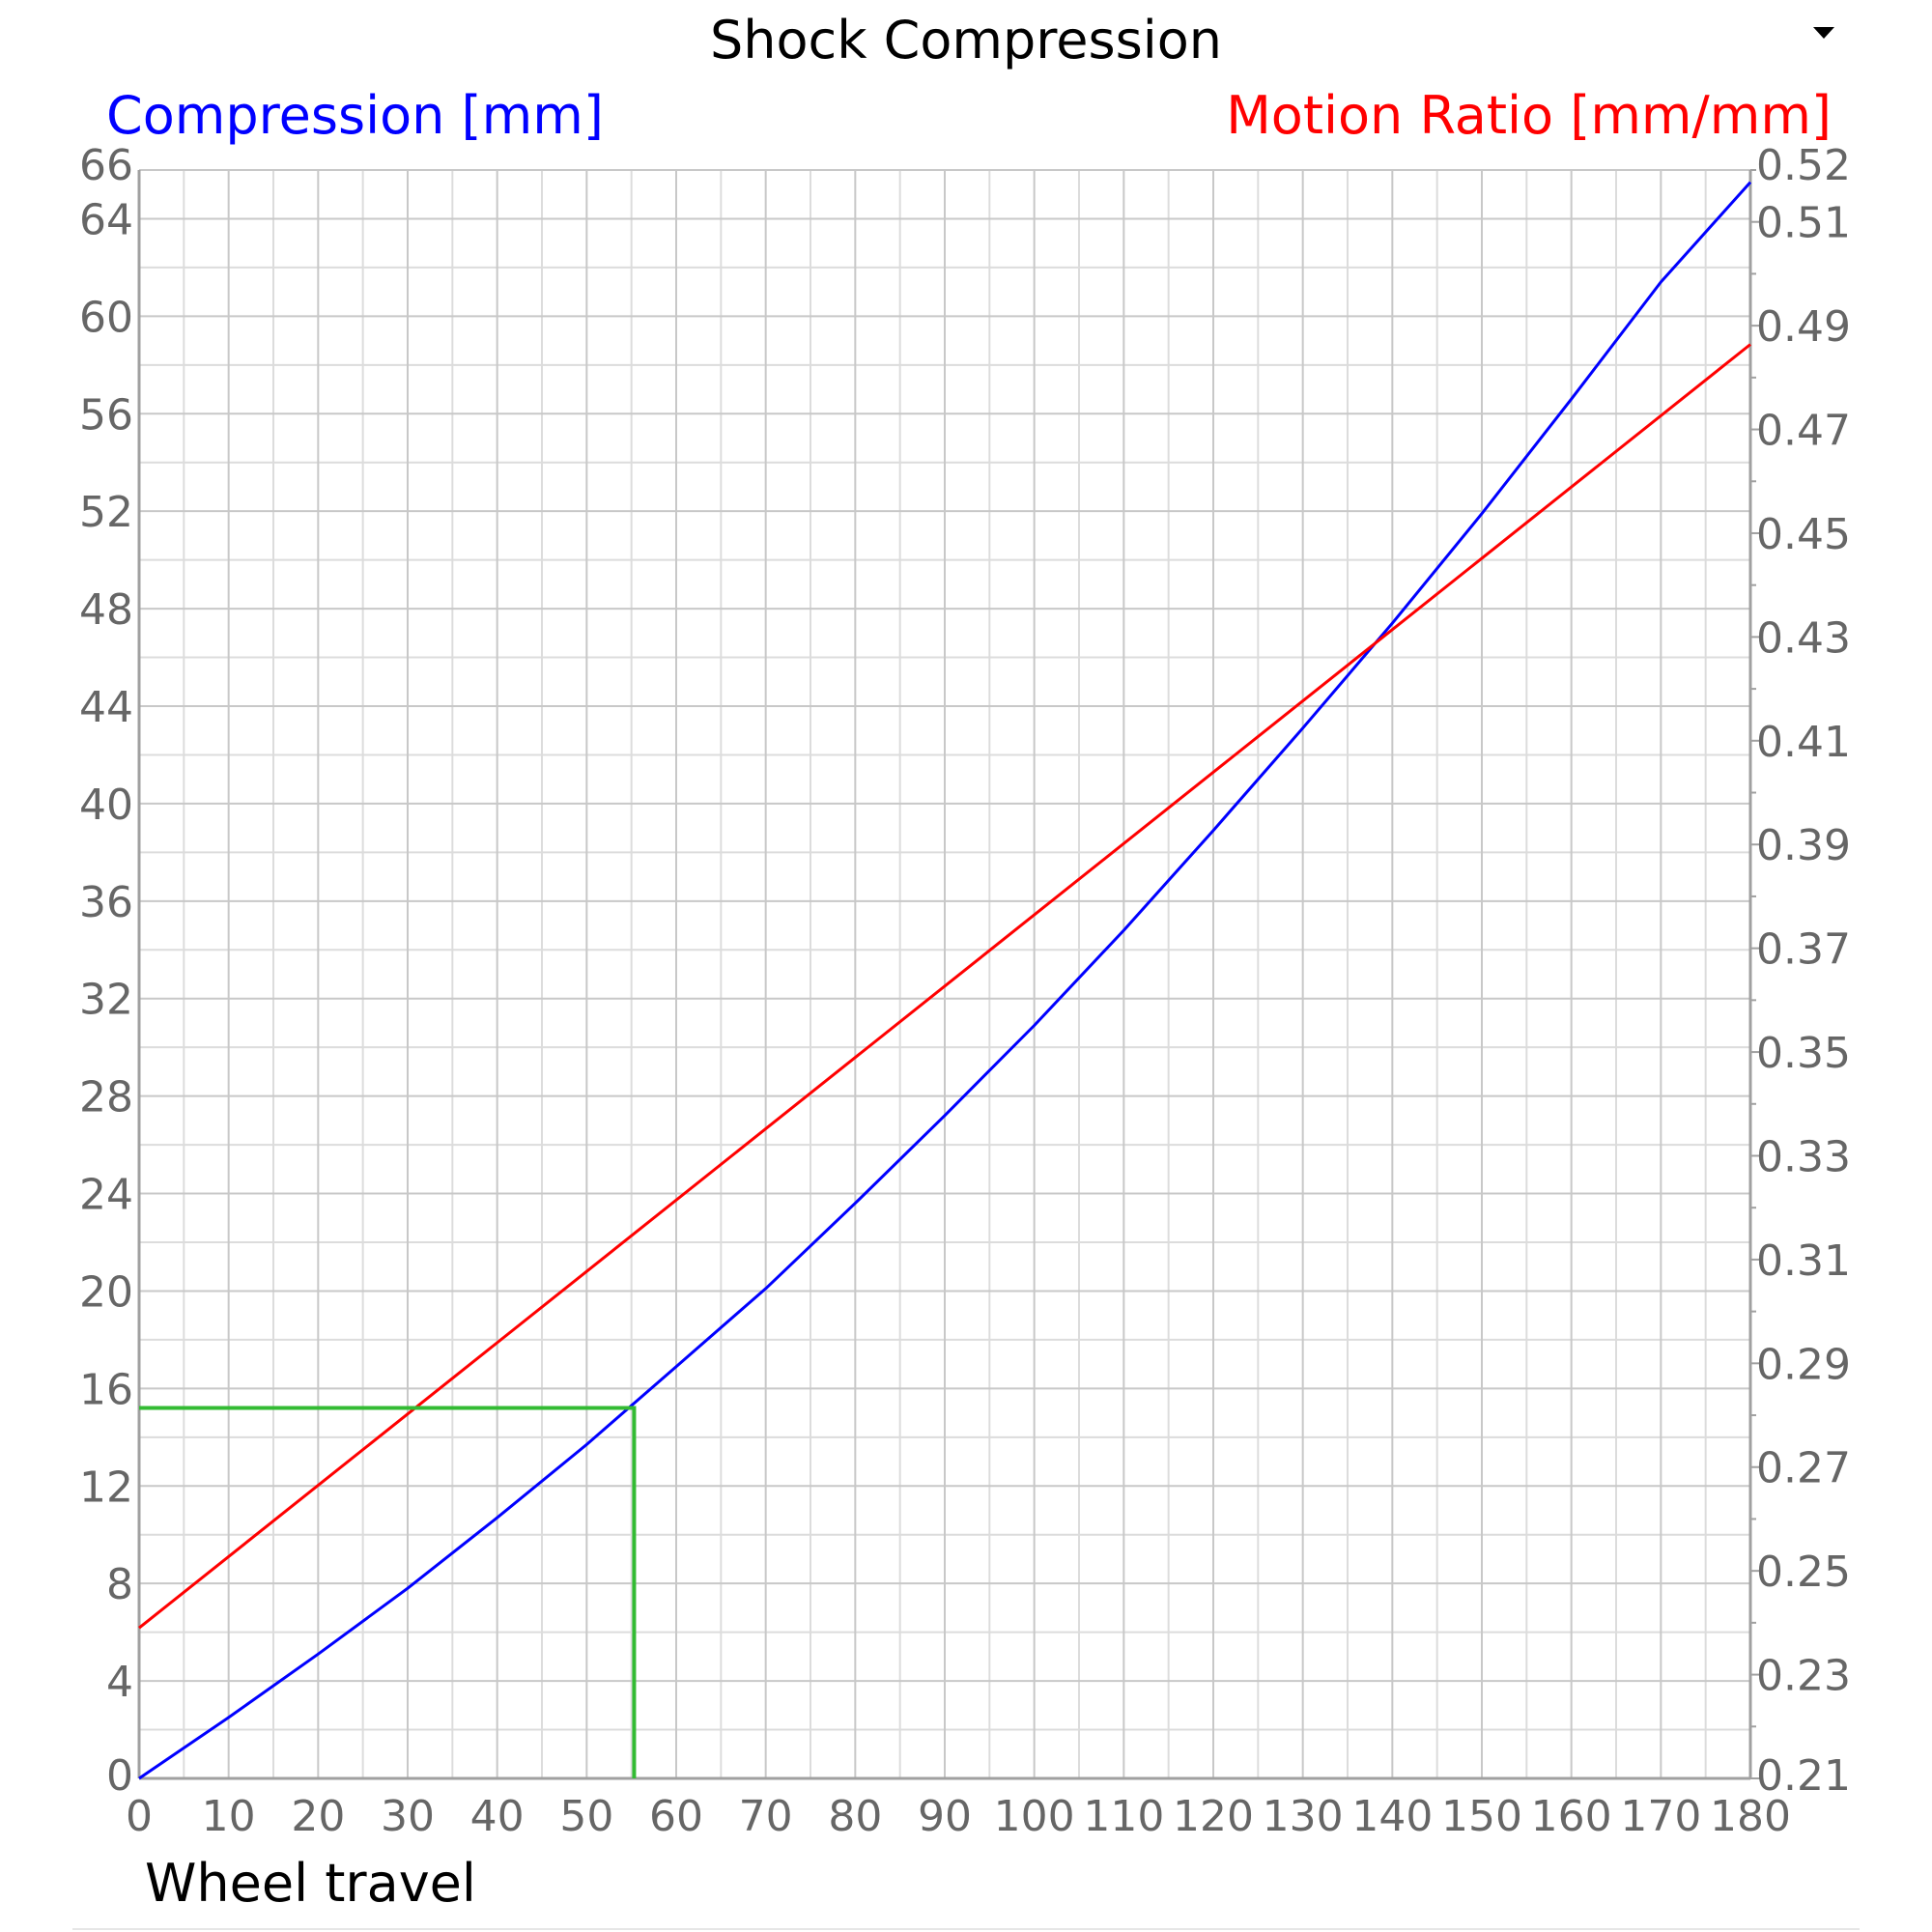  Describe the element at coordinates (1803, 1053) in the screenshot. I see `y2-tick-label: 0.35` at that location.